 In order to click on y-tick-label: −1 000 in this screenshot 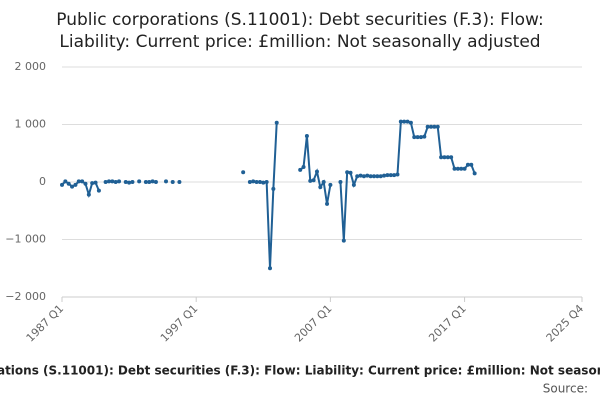, I will do `click(25, 239)`.